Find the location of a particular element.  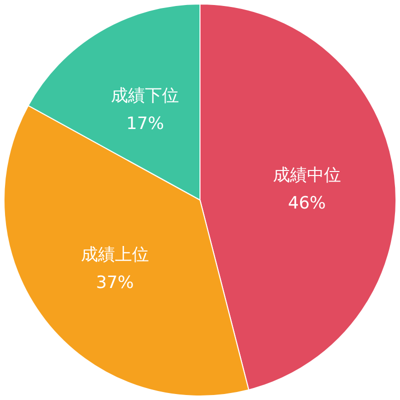

data-label: 17% is located at coordinates (145, 124).